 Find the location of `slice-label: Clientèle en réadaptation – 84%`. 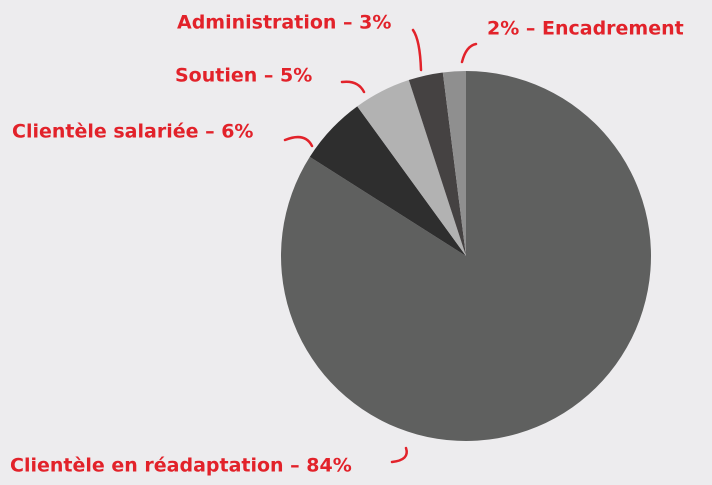

slice-label: Clientèle en réadaptation – 84% is located at coordinates (181, 466).